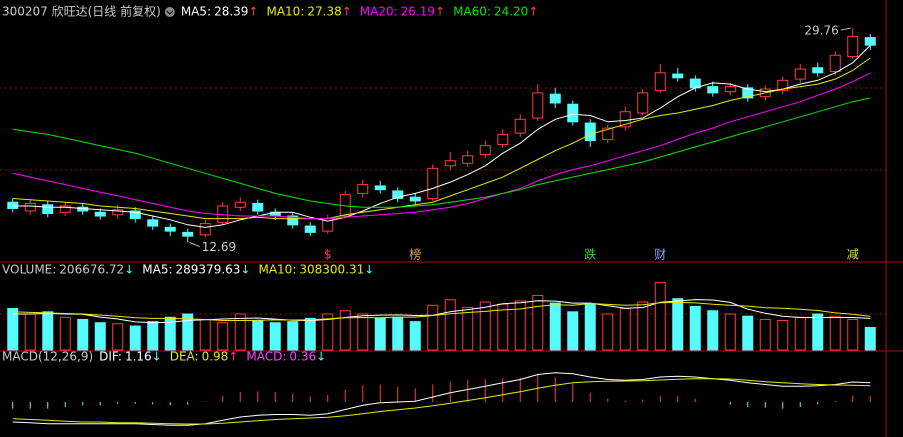 The width and height of the screenshot is (903, 437). I want to click on header-text: 300207 欣旺达(日线 前复权), so click(81, 11).